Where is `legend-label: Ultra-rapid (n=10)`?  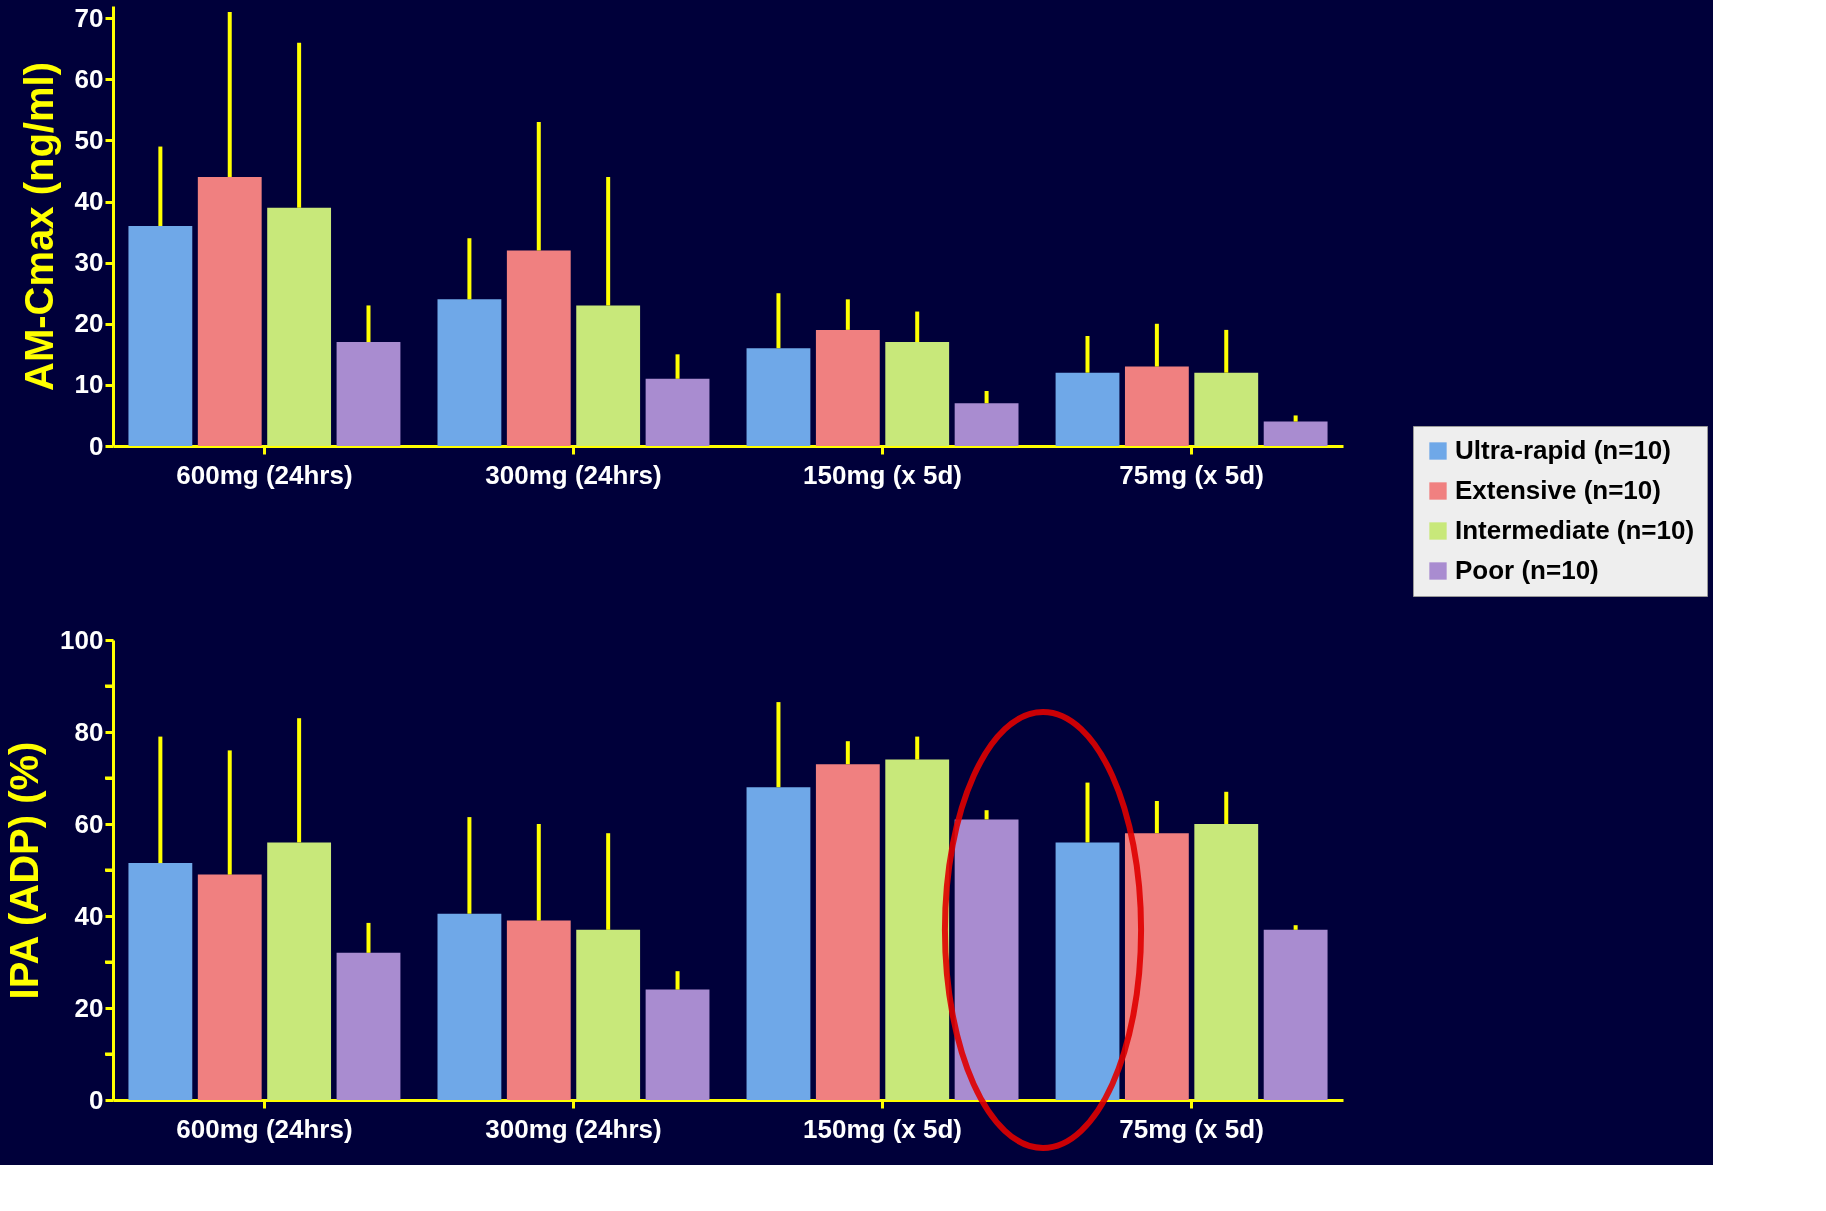
legend-label: Ultra-rapid (n=10) is located at coordinates (1563, 450).